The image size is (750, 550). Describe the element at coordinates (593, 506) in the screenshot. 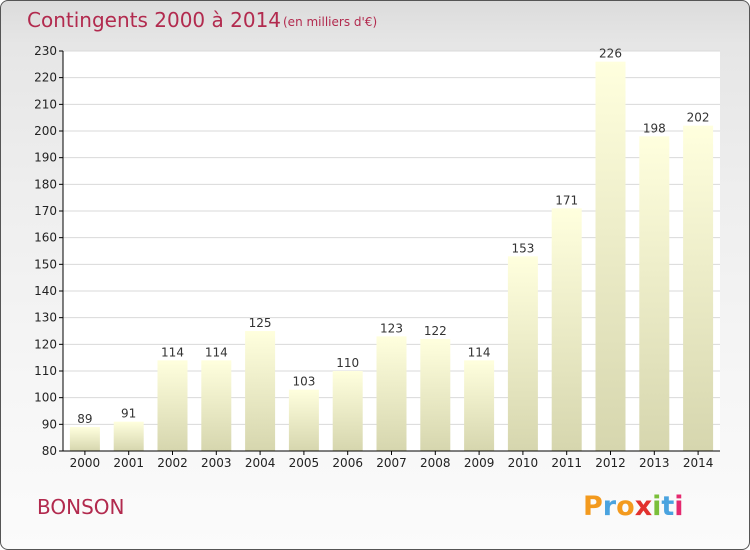

I see `logo-letter: P` at that location.